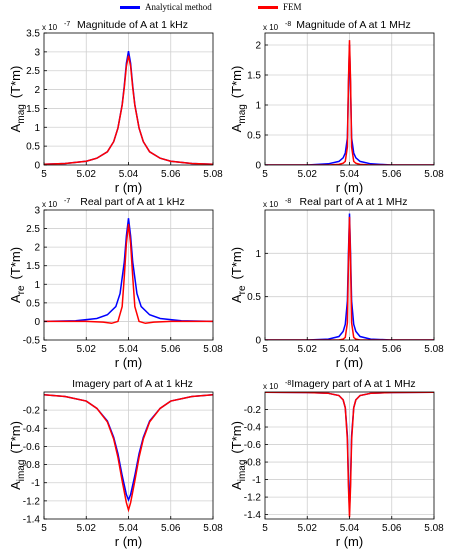  Describe the element at coordinates (354, 202) in the screenshot. I see `chart-title: Real part of A at 1 MHz` at that location.